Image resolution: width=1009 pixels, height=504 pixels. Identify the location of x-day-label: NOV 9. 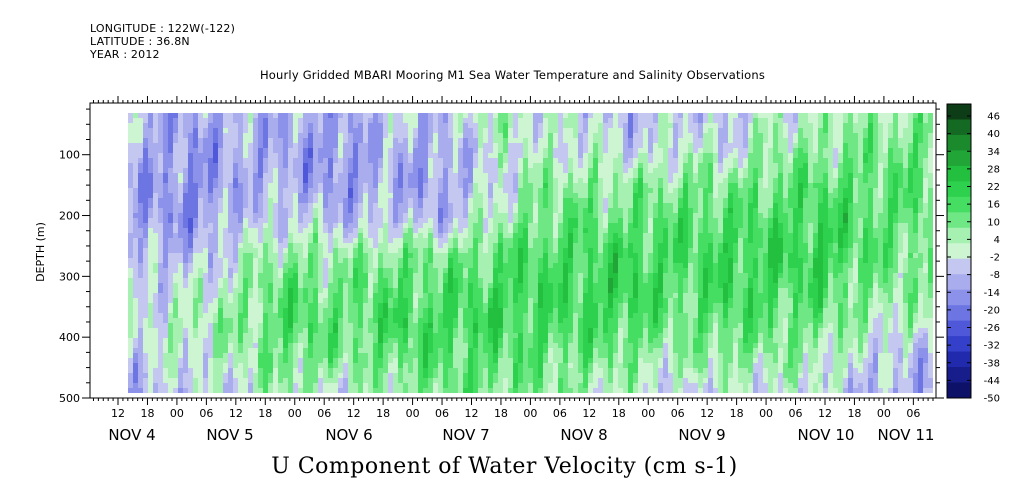
(701, 435).